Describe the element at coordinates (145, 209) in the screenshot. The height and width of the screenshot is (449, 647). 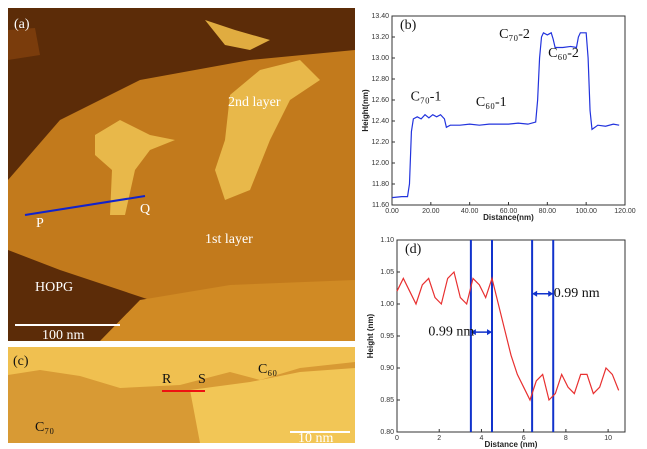
I see `point-label: Q` at that location.